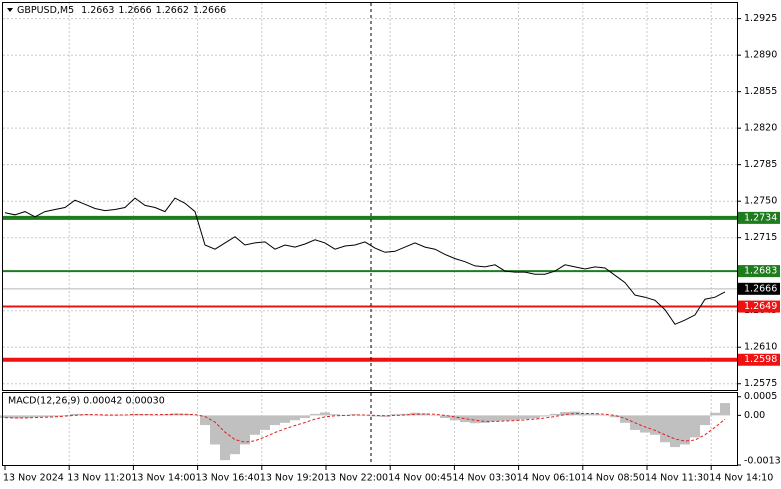 This screenshot has height=489, width=781. Describe the element at coordinates (484, 478) in the screenshot. I see `x-tick-label: 14 Nov 03:30` at that location.